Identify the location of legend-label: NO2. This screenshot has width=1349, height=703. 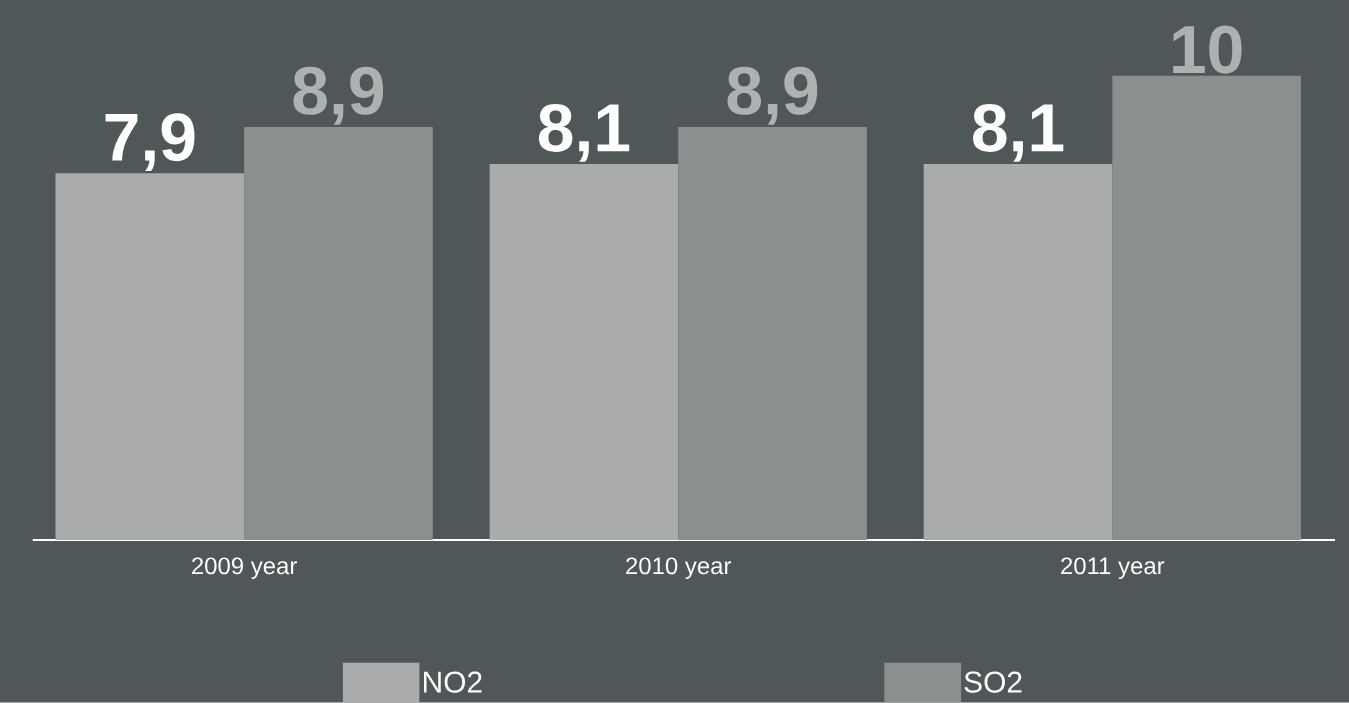
(453, 682).